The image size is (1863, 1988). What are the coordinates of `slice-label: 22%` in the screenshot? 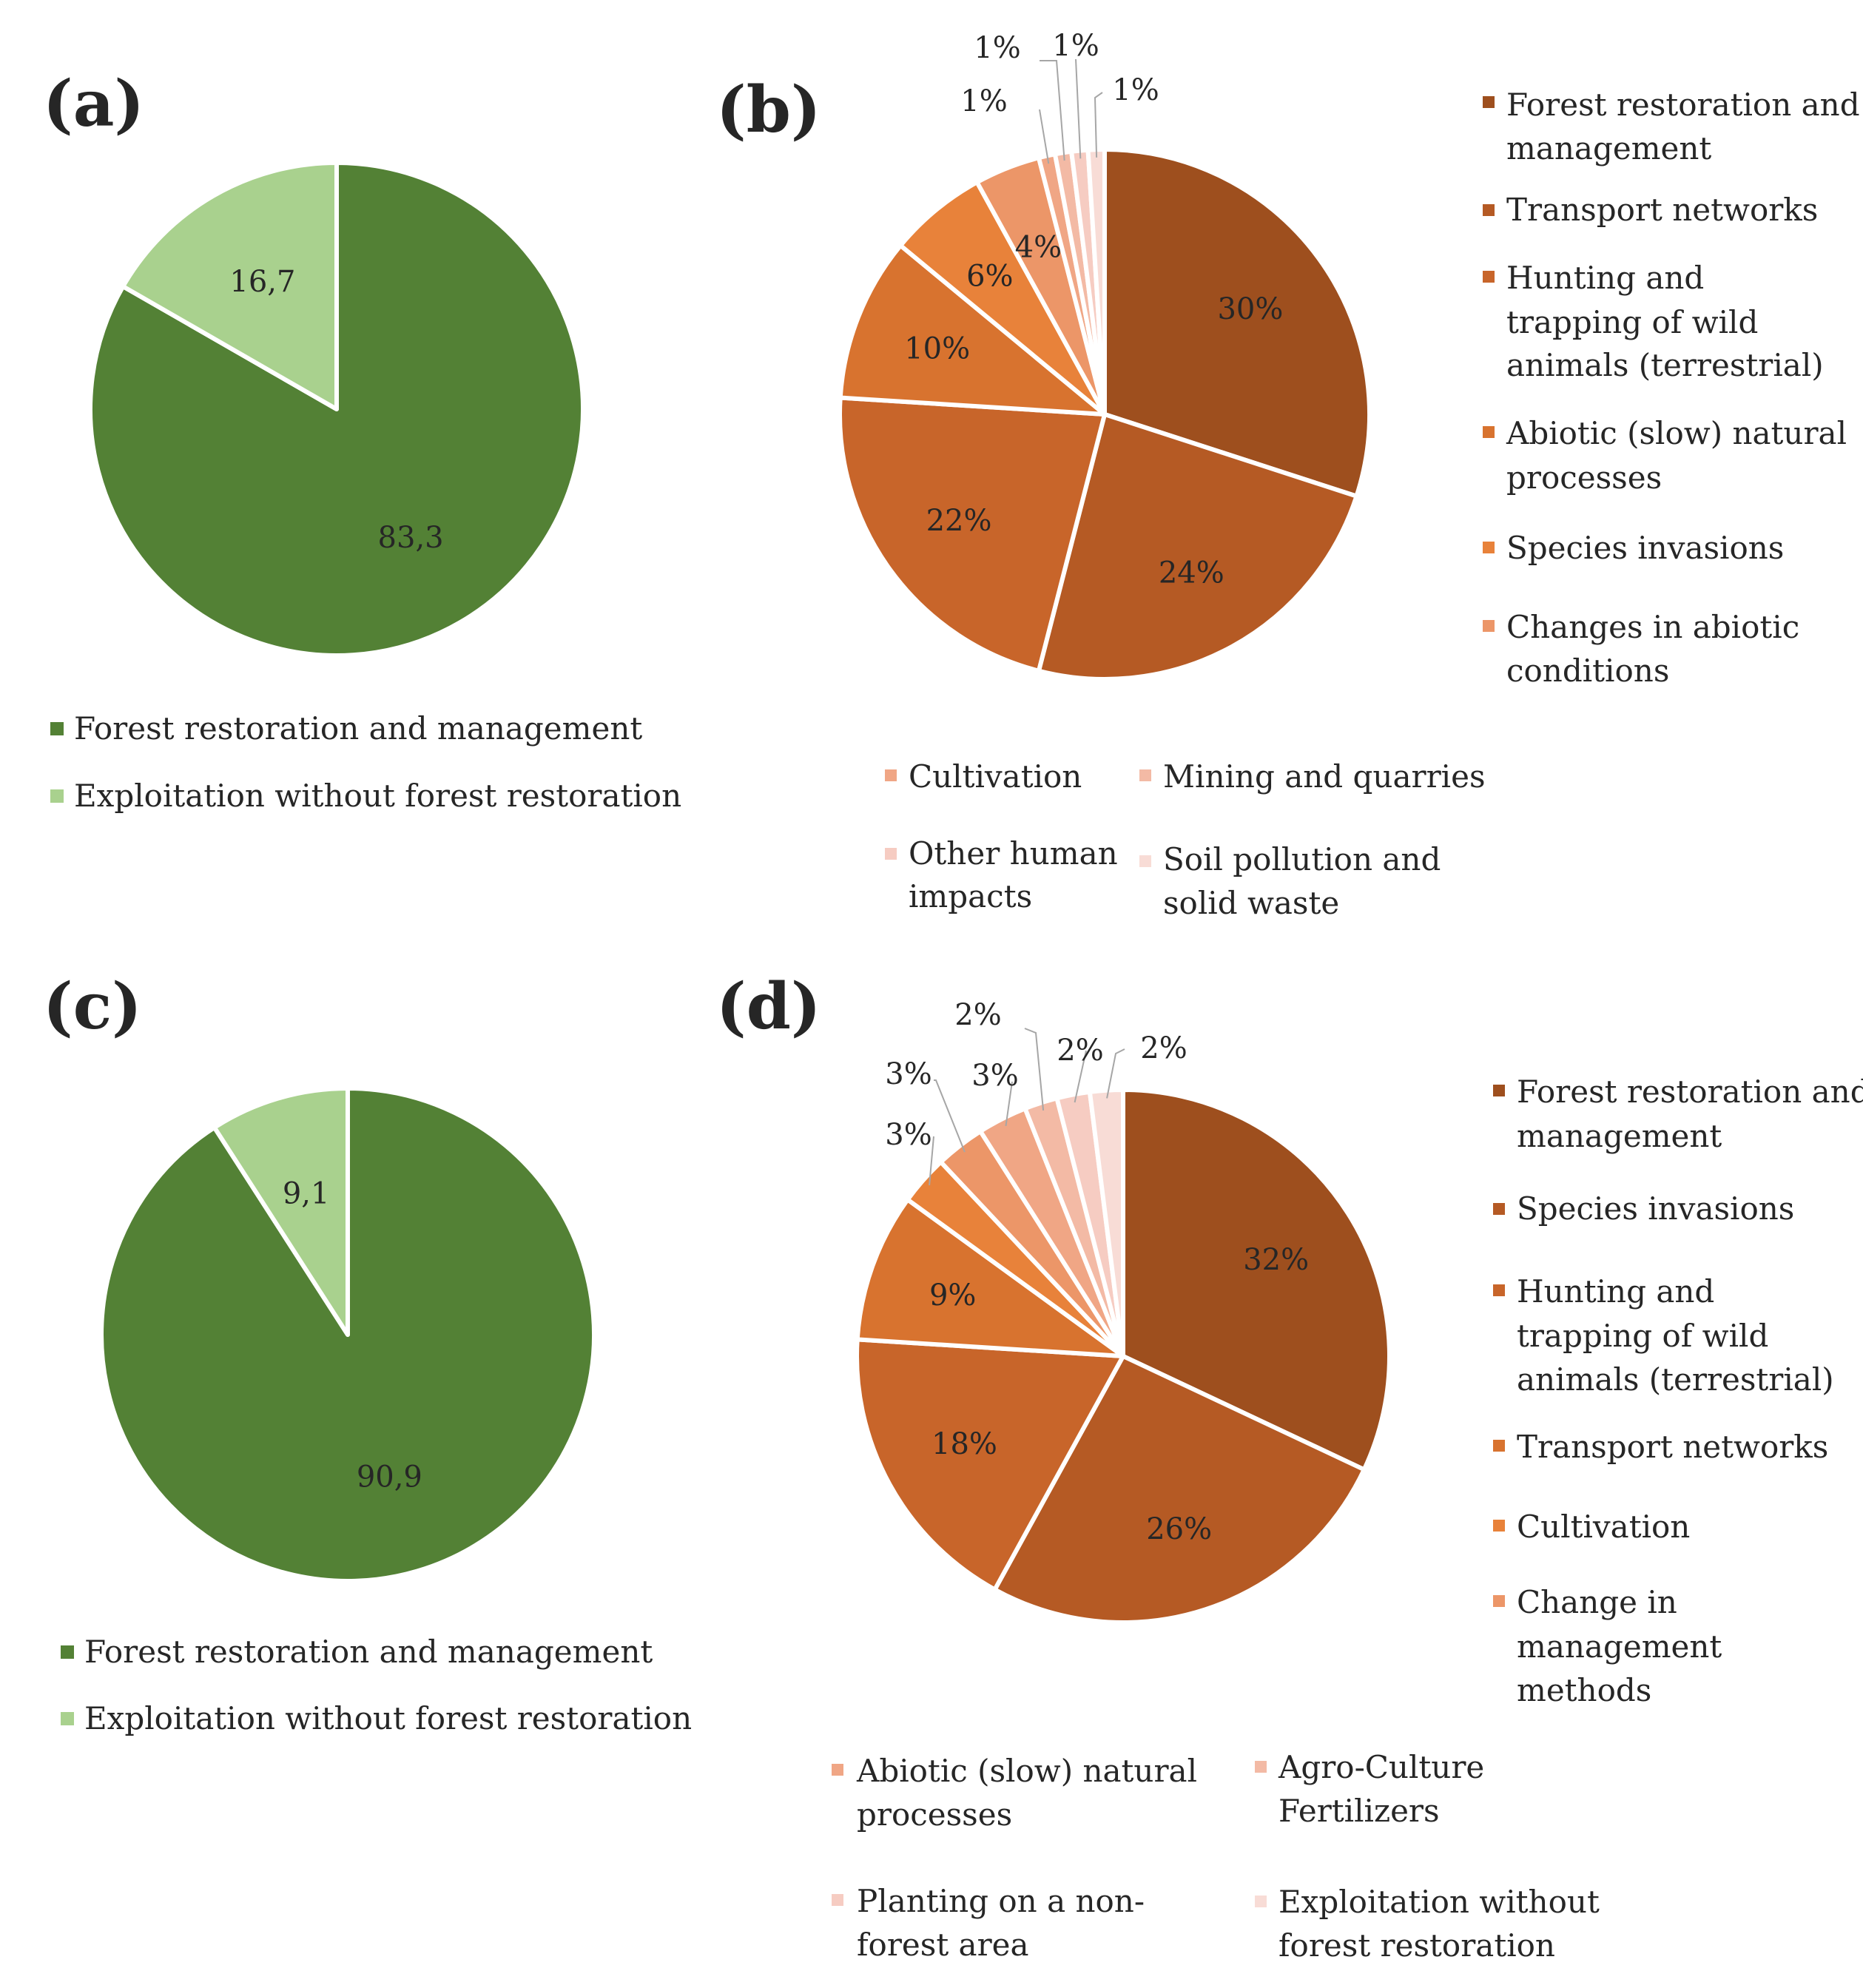 It's located at (959, 521).